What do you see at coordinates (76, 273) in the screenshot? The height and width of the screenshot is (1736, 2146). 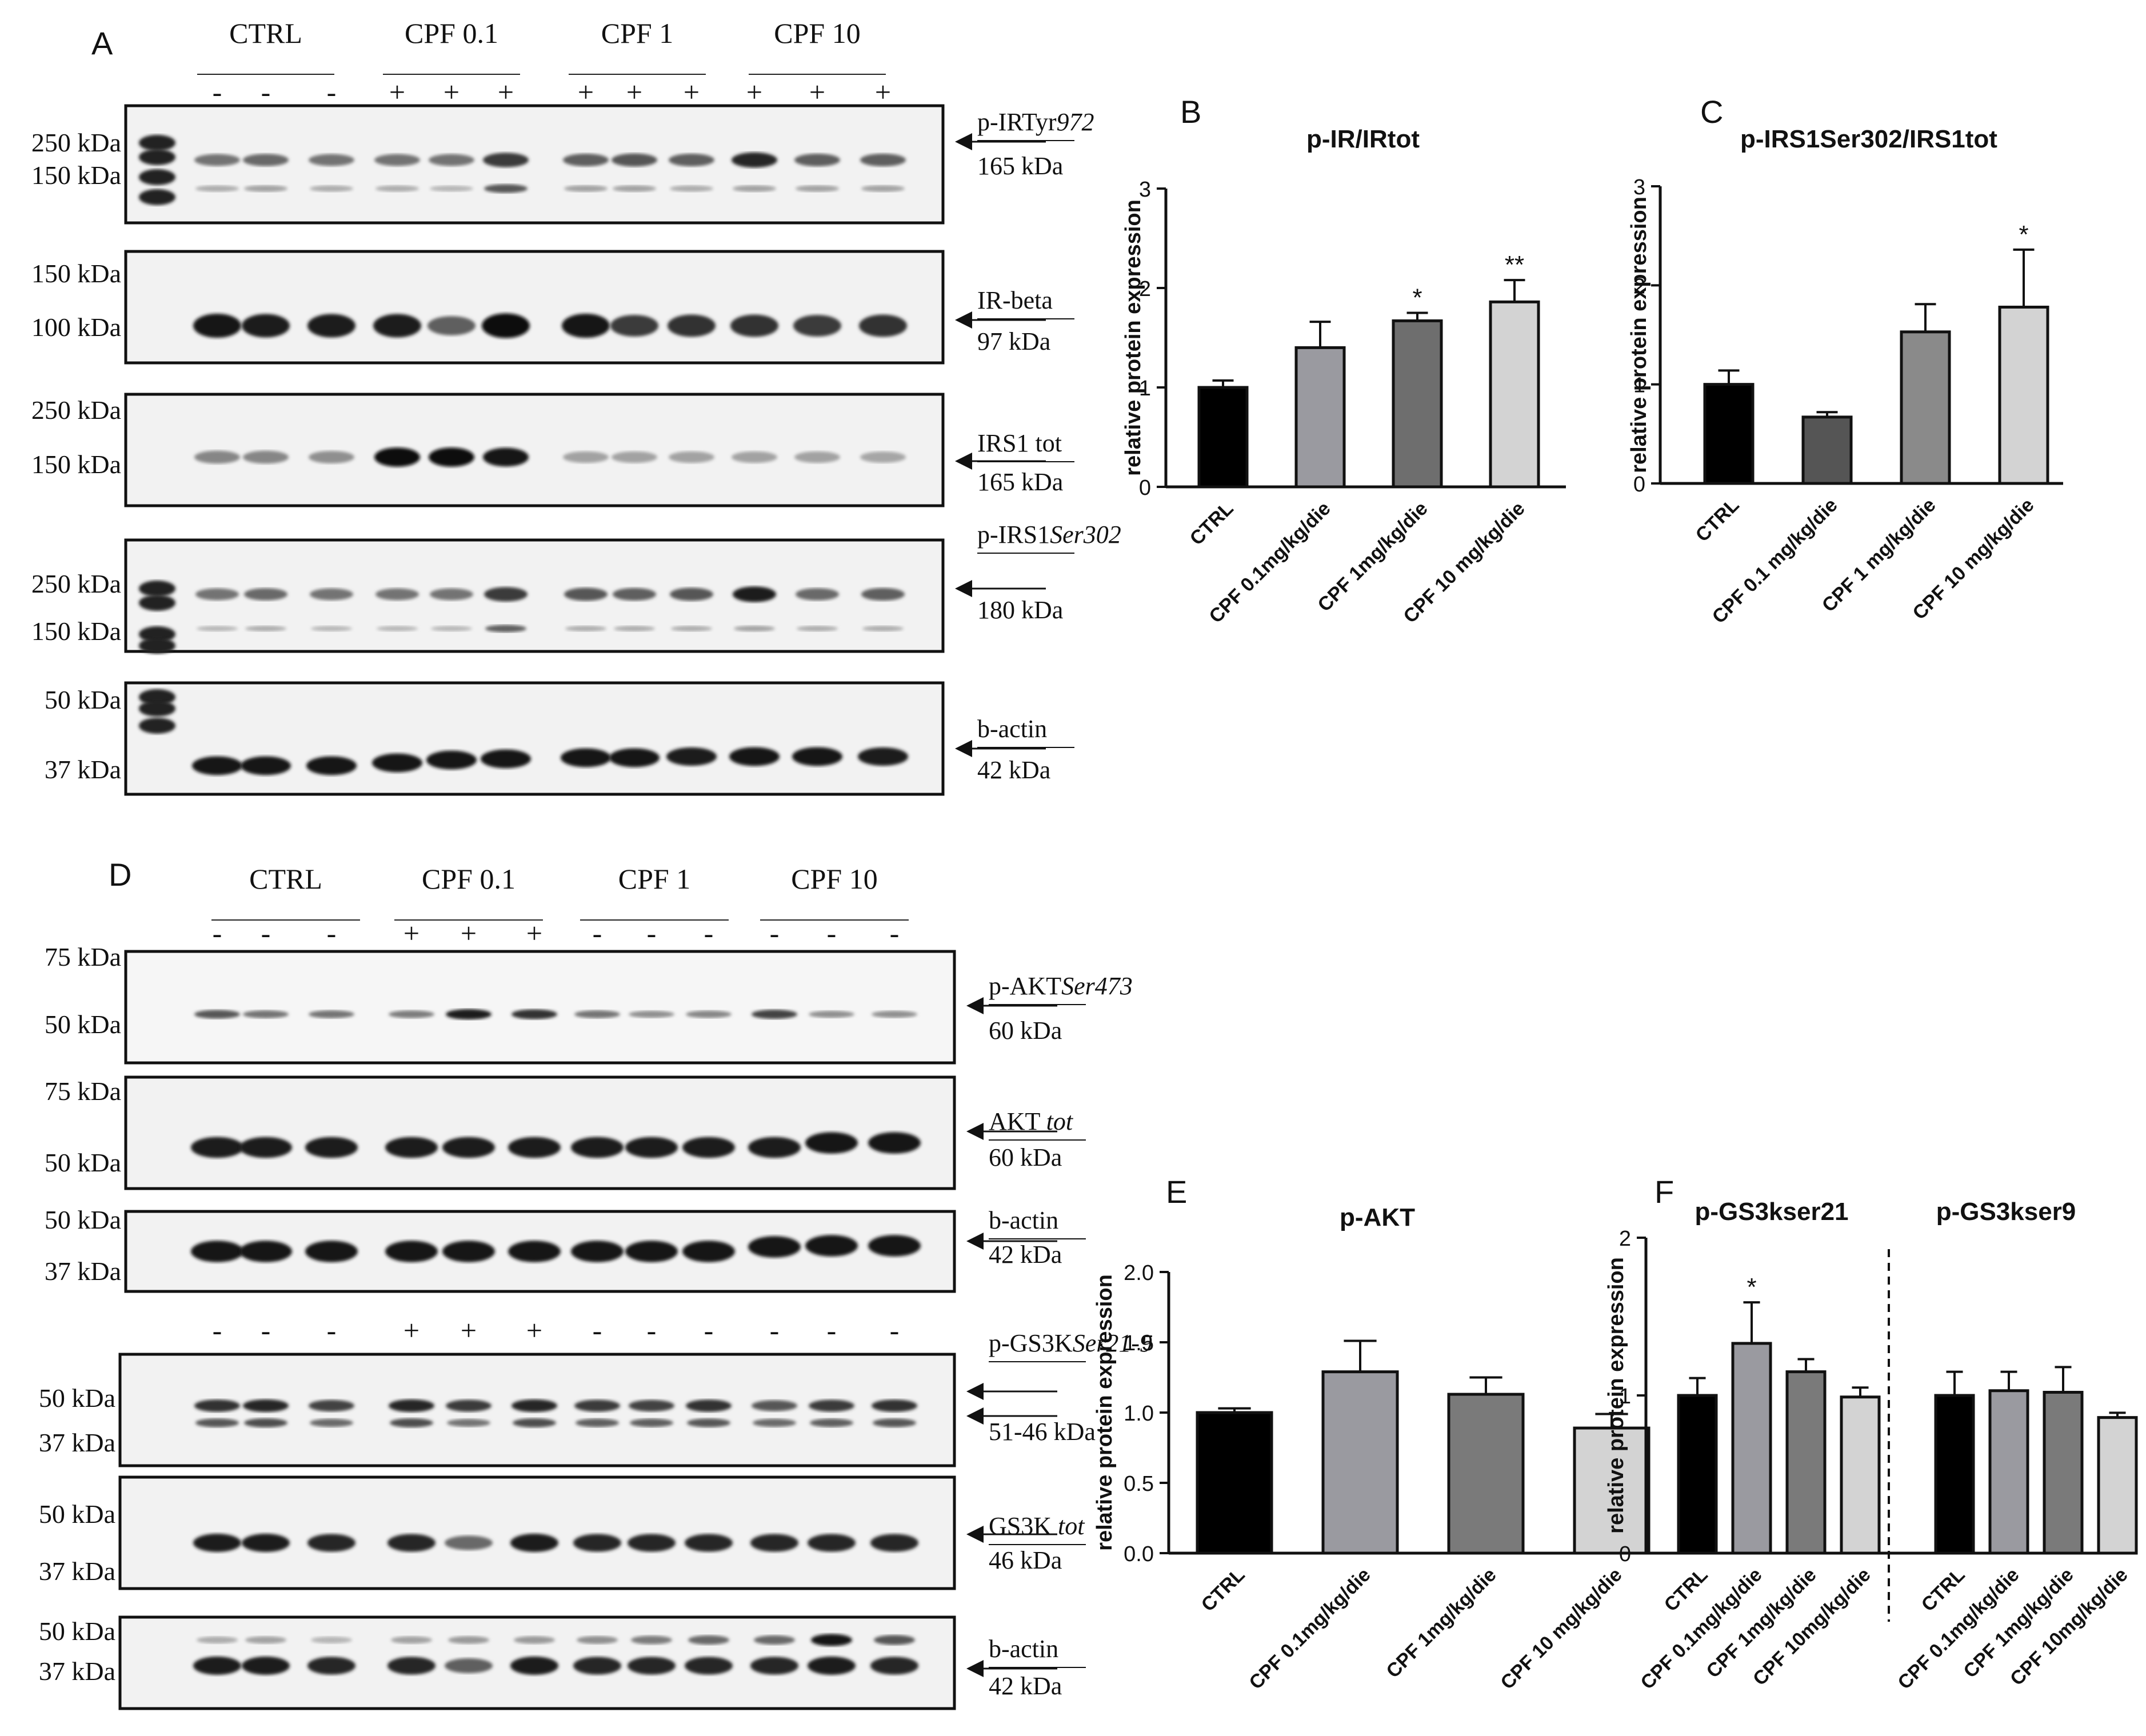 I see `mw-marker: 150 kDa` at bounding box center [76, 273].